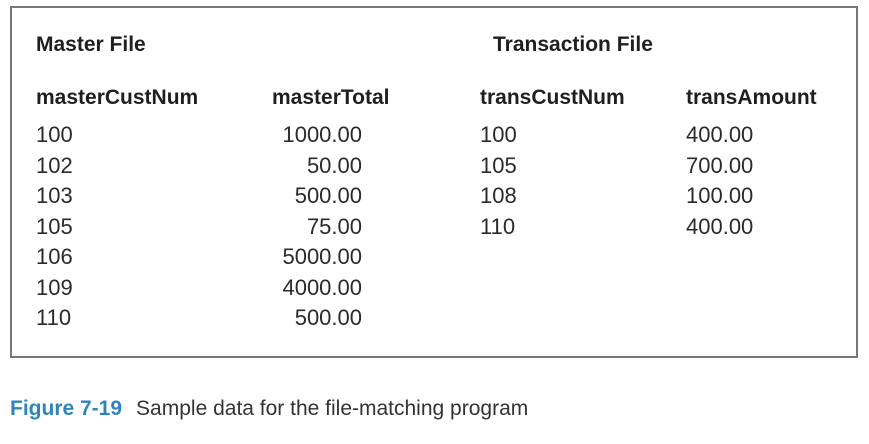  What do you see at coordinates (498, 134) in the screenshot?
I see `trans-cust-num-cell: 100` at bounding box center [498, 134].